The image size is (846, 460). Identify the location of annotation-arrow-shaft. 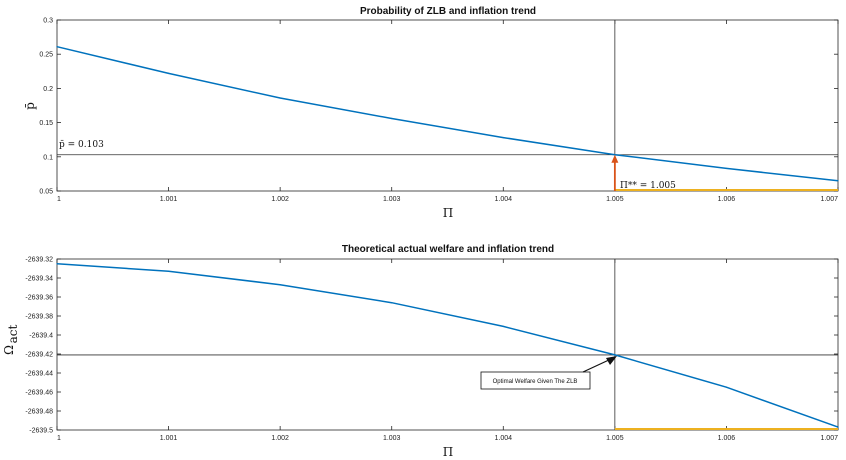
(597, 365).